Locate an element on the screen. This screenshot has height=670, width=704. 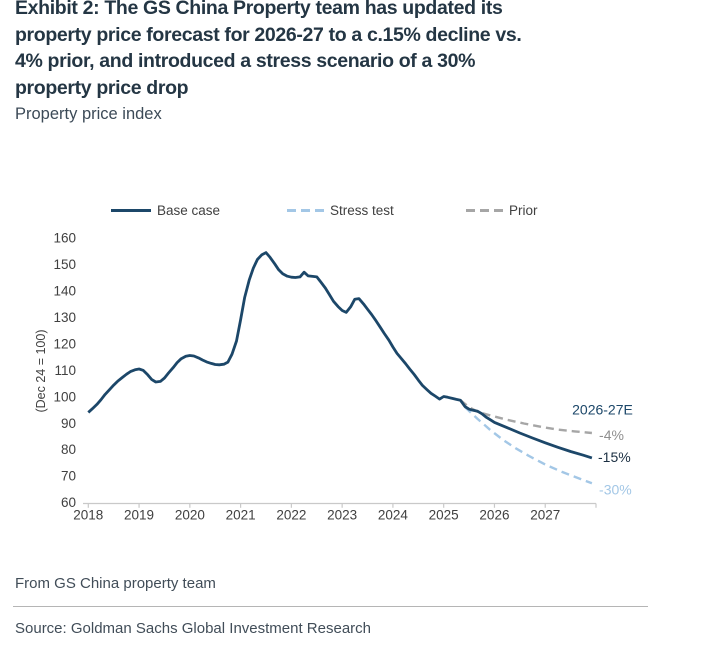
y-tick-label-150: 150 is located at coordinates (64, 264).